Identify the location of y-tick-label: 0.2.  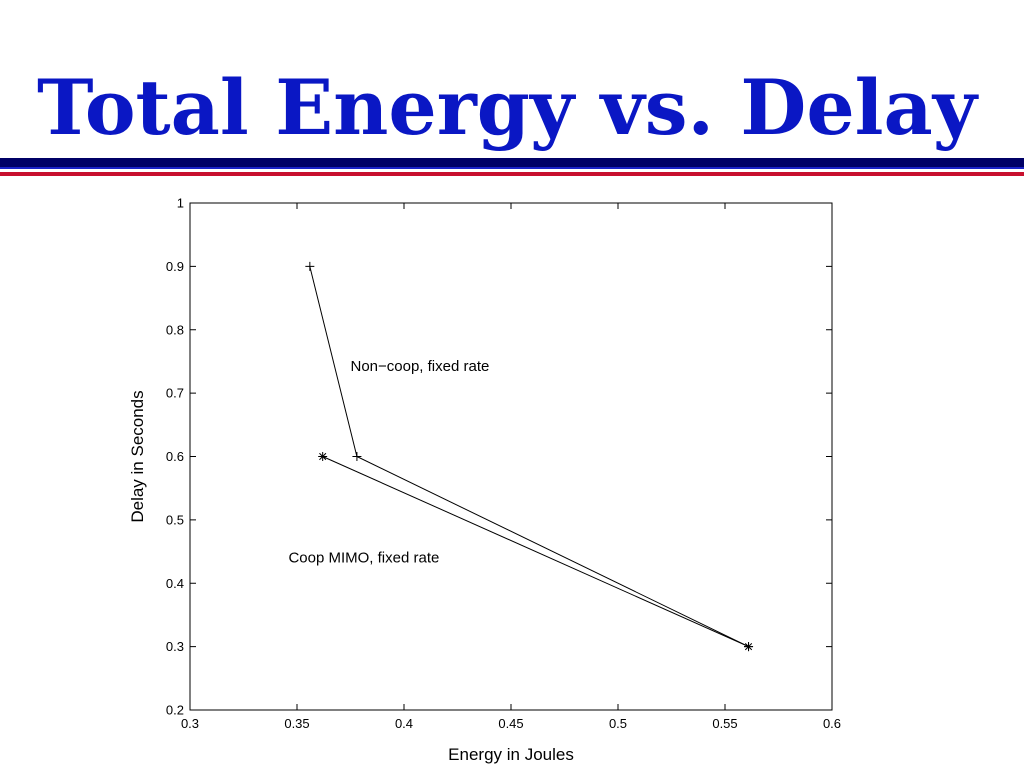
(175, 710).